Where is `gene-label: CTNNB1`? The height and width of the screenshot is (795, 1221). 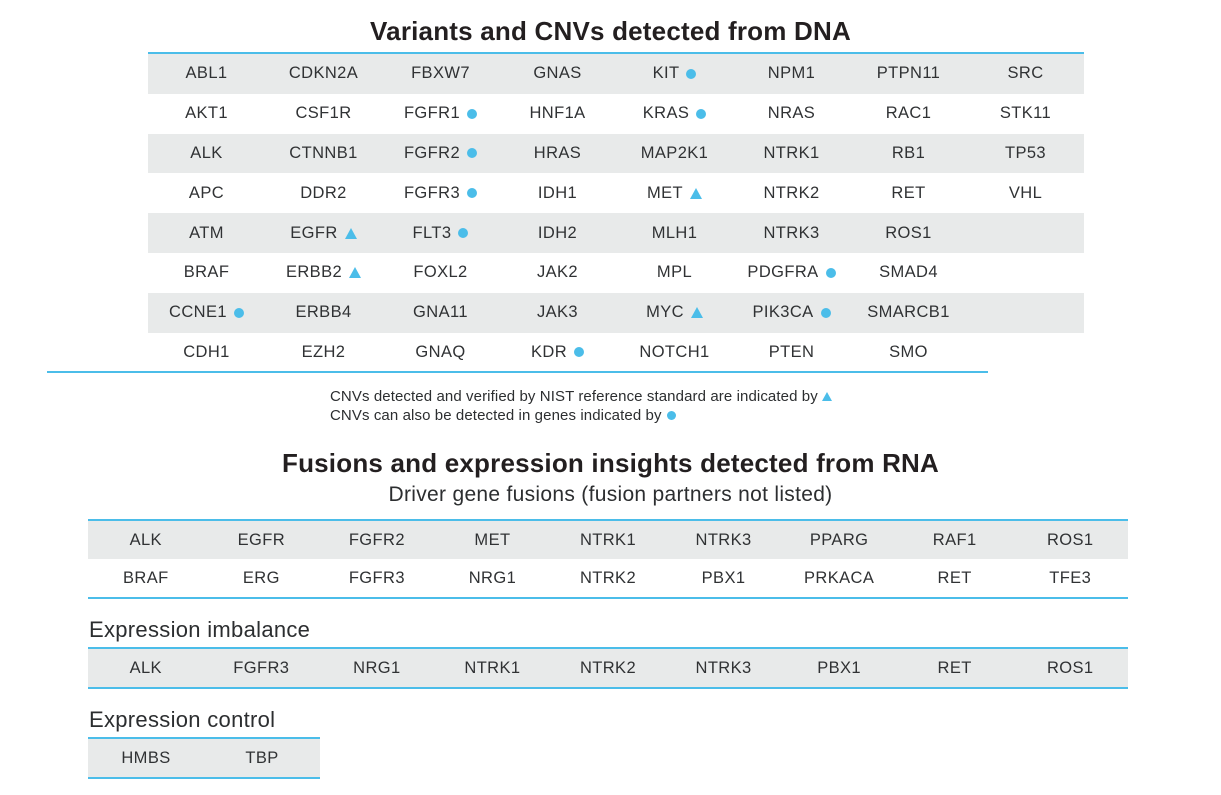
gene-label: CTNNB1 is located at coordinates (323, 152).